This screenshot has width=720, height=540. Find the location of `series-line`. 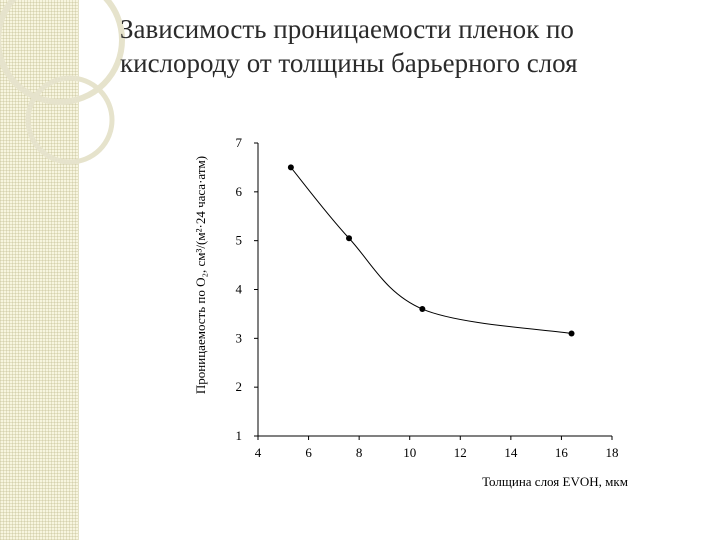

series-line is located at coordinates (431, 250).